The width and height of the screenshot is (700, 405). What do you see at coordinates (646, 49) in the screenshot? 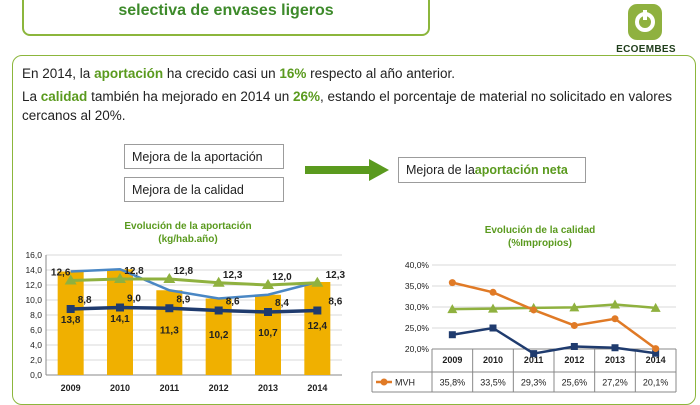
I see `logo-text: ECOEMBES` at bounding box center [646, 49].